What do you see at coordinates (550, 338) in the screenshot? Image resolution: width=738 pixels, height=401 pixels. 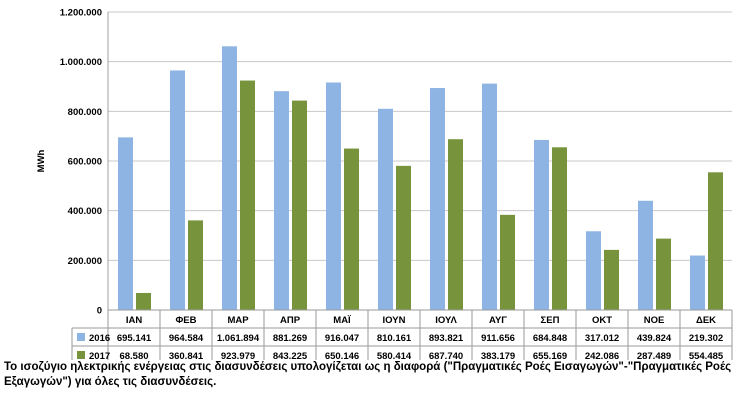 I see `data-cell: 684.848` at bounding box center [550, 338].